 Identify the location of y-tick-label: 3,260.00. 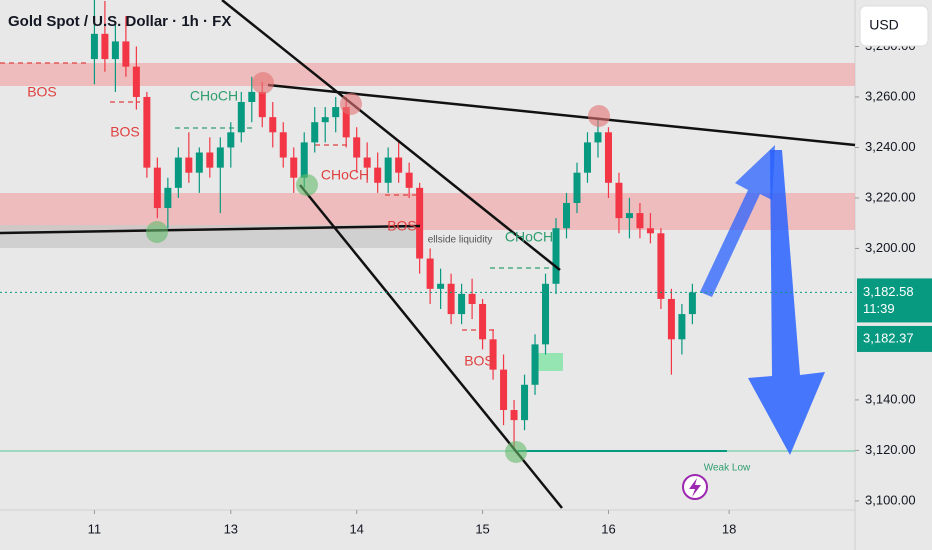
(890, 95).